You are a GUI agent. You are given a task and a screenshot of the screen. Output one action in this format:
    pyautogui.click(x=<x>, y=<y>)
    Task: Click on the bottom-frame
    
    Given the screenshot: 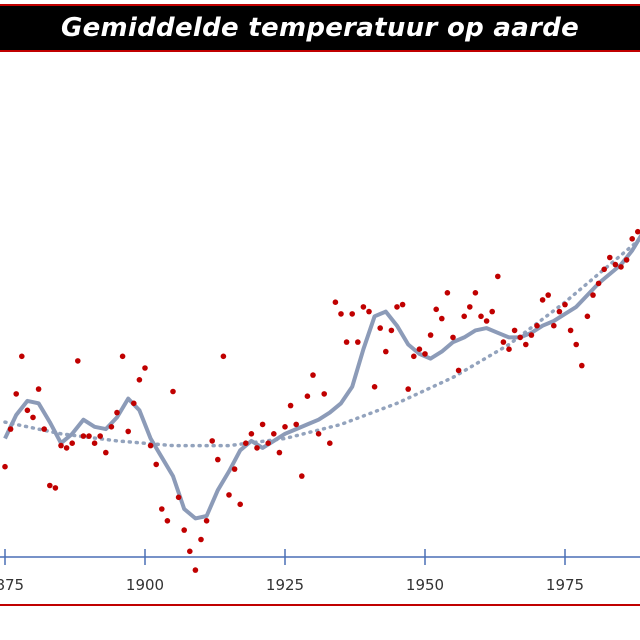 What is the action you would take?
    pyautogui.click(x=320, y=622)
    